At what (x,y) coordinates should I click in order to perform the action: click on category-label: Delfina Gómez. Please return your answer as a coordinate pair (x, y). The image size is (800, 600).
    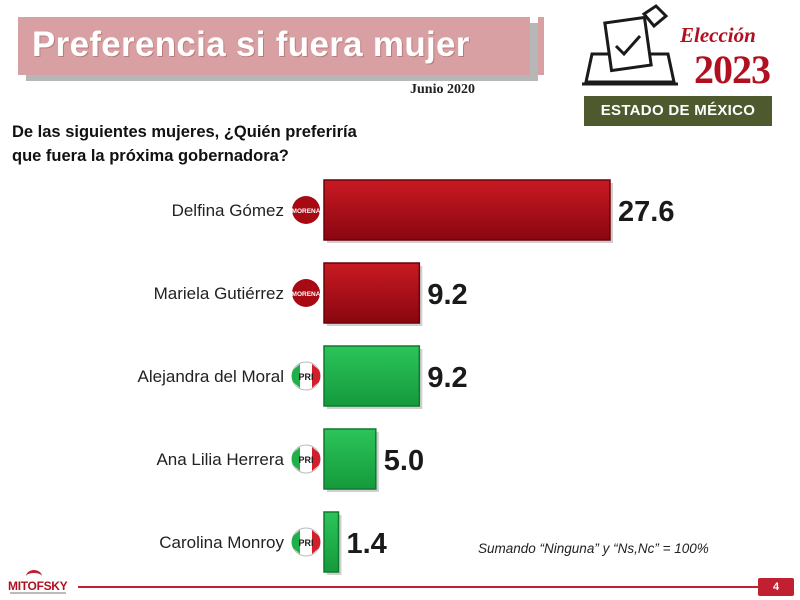
    Looking at the image, I should click on (228, 210).